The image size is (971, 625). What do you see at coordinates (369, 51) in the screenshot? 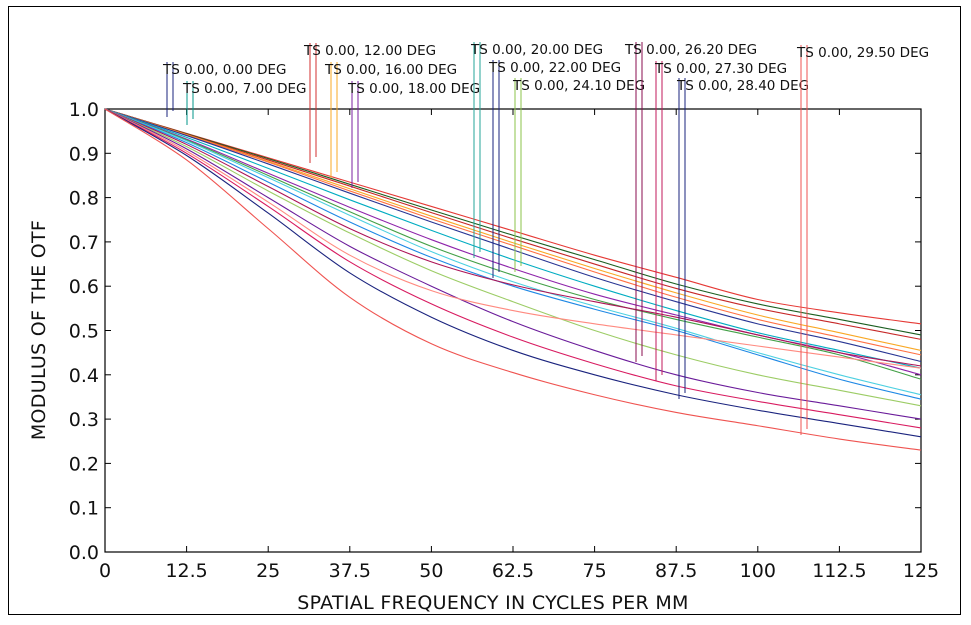
I see `field-label: TS 0.00, 12.00 DEG` at bounding box center [369, 51].